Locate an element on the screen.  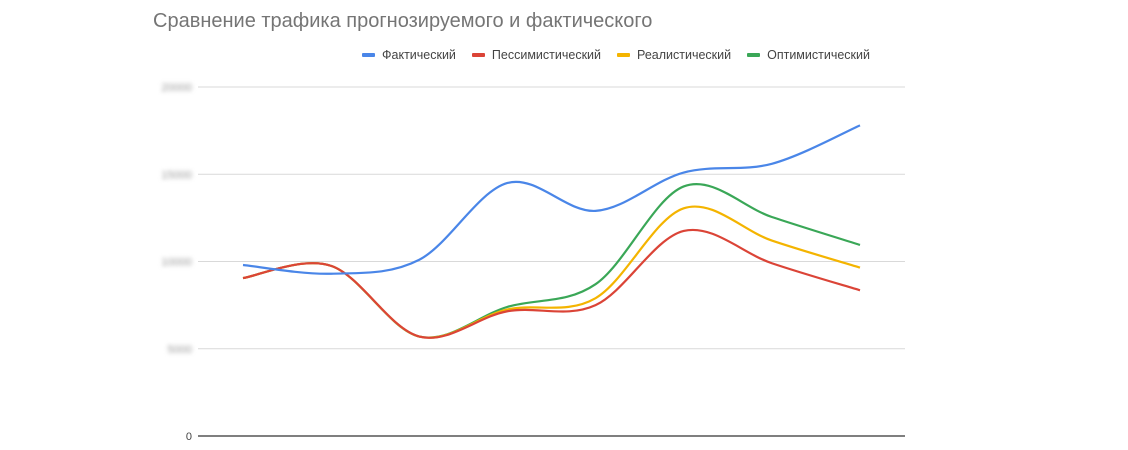
series-line is located at coordinates (551, 283).